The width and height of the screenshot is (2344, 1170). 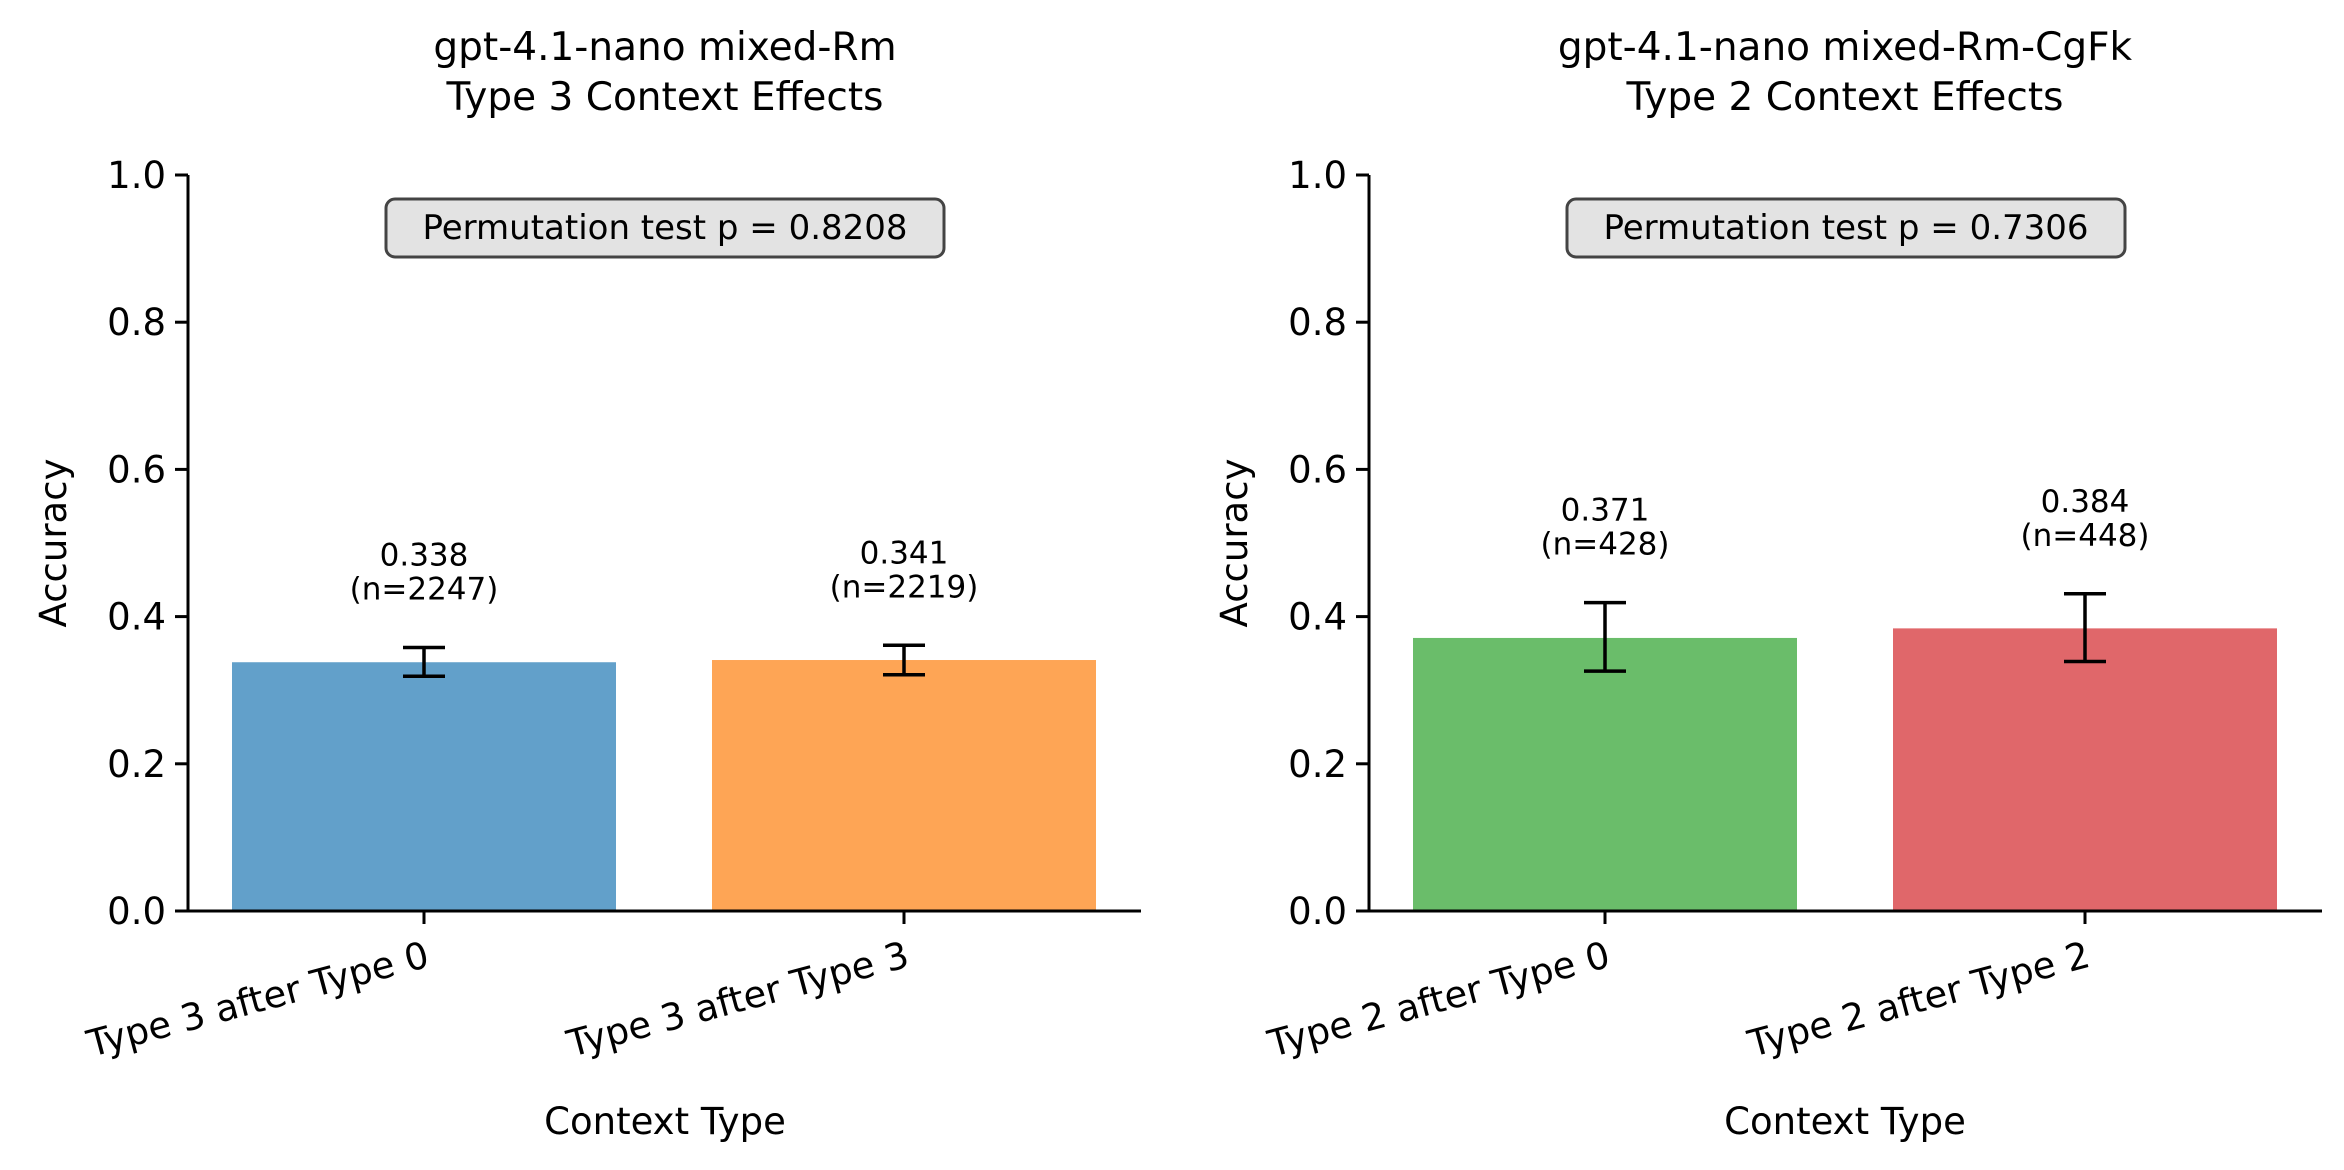 I want to click on chart-title-line1: gpt-4.1-nano mixed-Rm-CgFk, so click(x=1845, y=47).